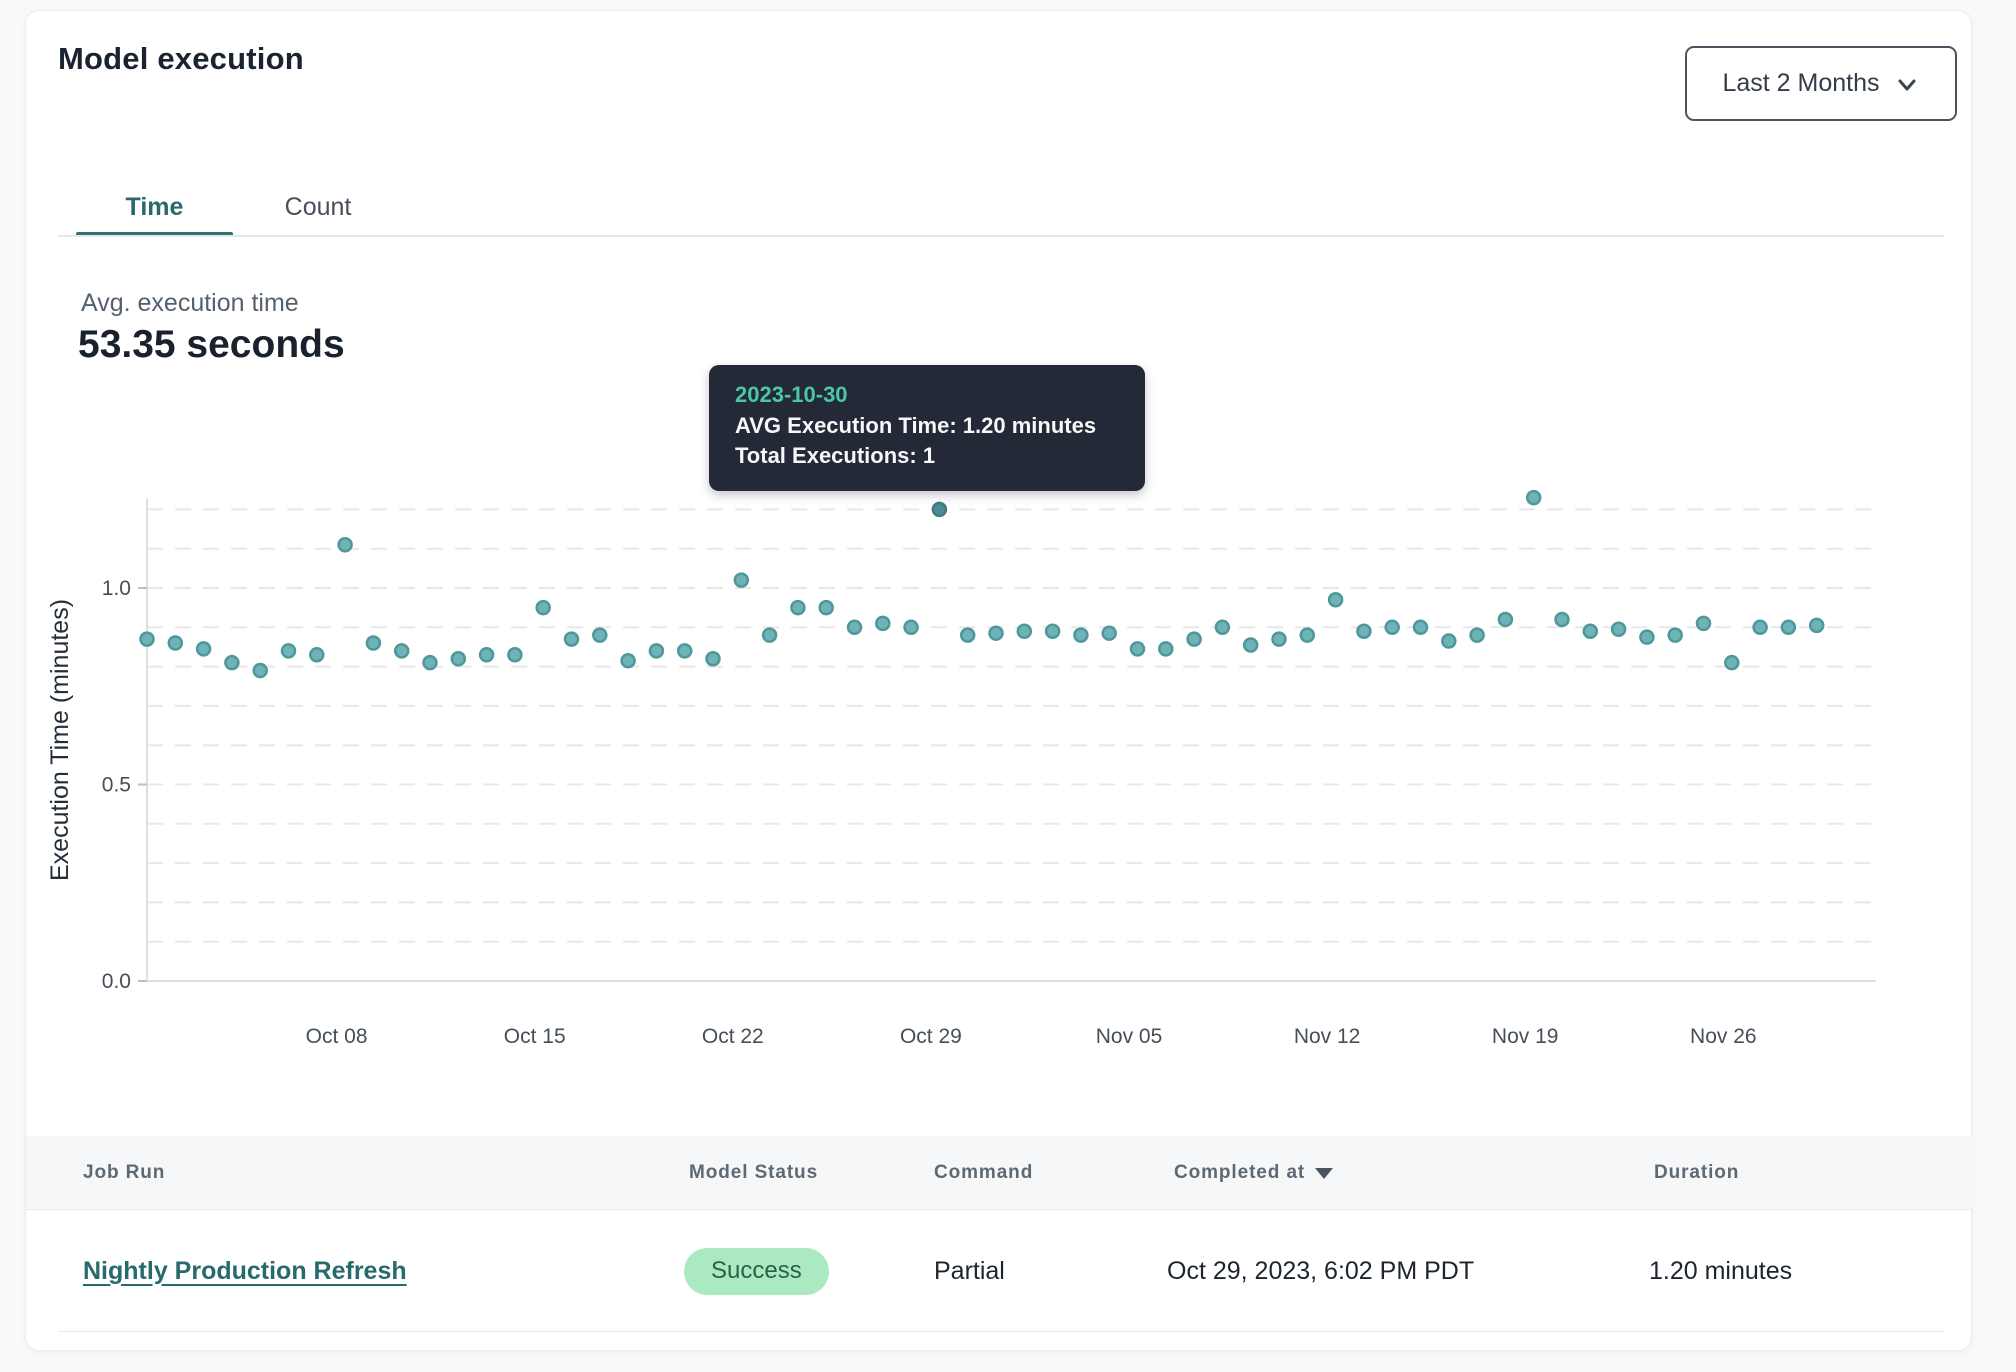 Image resolution: width=2016 pixels, height=1372 pixels. Describe the element at coordinates (1907, 84) in the screenshot. I see `chevron-down-icon` at that location.